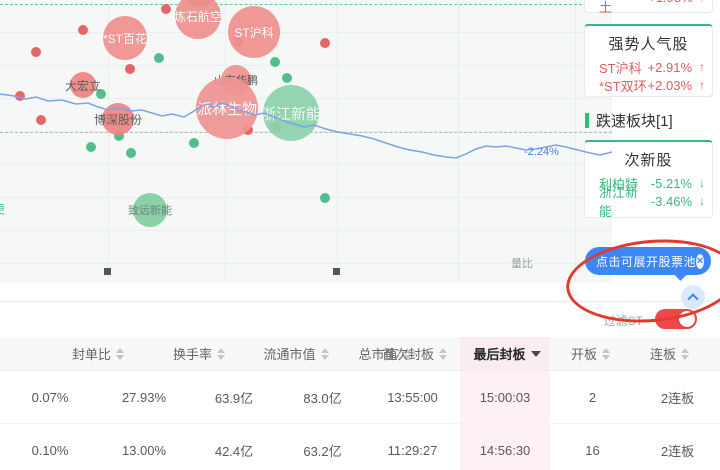 The image size is (720, 470). I want to click on column-header: 换手率, so click(162, 353).